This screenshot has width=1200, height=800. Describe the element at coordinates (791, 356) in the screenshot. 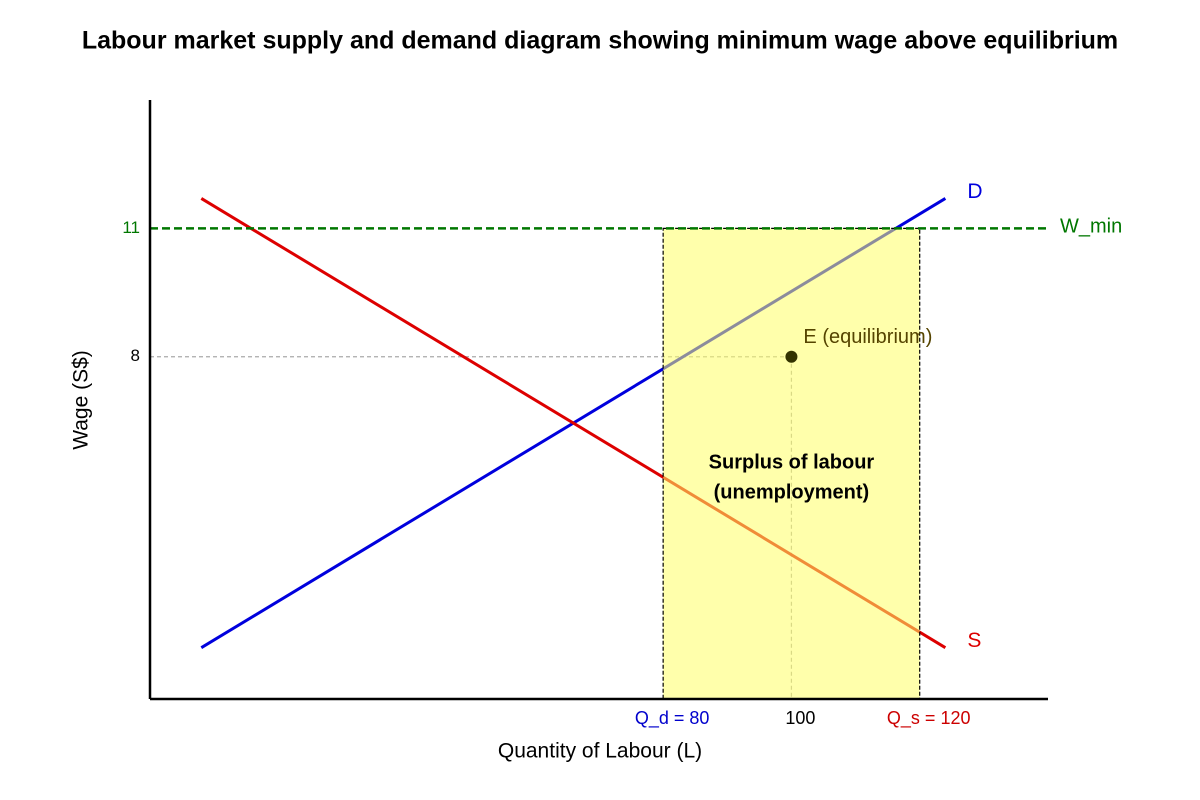

I see `equilibrium-point` at that location.